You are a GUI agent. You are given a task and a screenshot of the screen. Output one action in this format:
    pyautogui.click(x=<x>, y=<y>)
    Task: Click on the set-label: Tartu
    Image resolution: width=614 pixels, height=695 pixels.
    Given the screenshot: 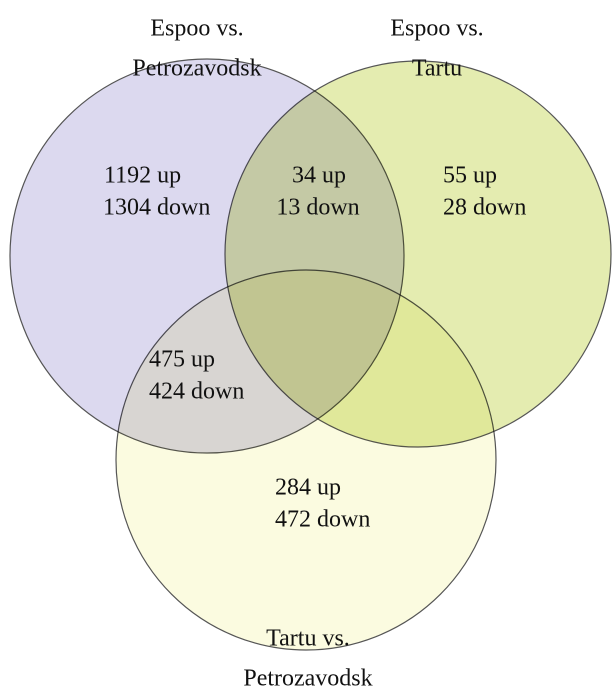 What is the action you would take?
    pyautogui.click(x=437, y=69)
    